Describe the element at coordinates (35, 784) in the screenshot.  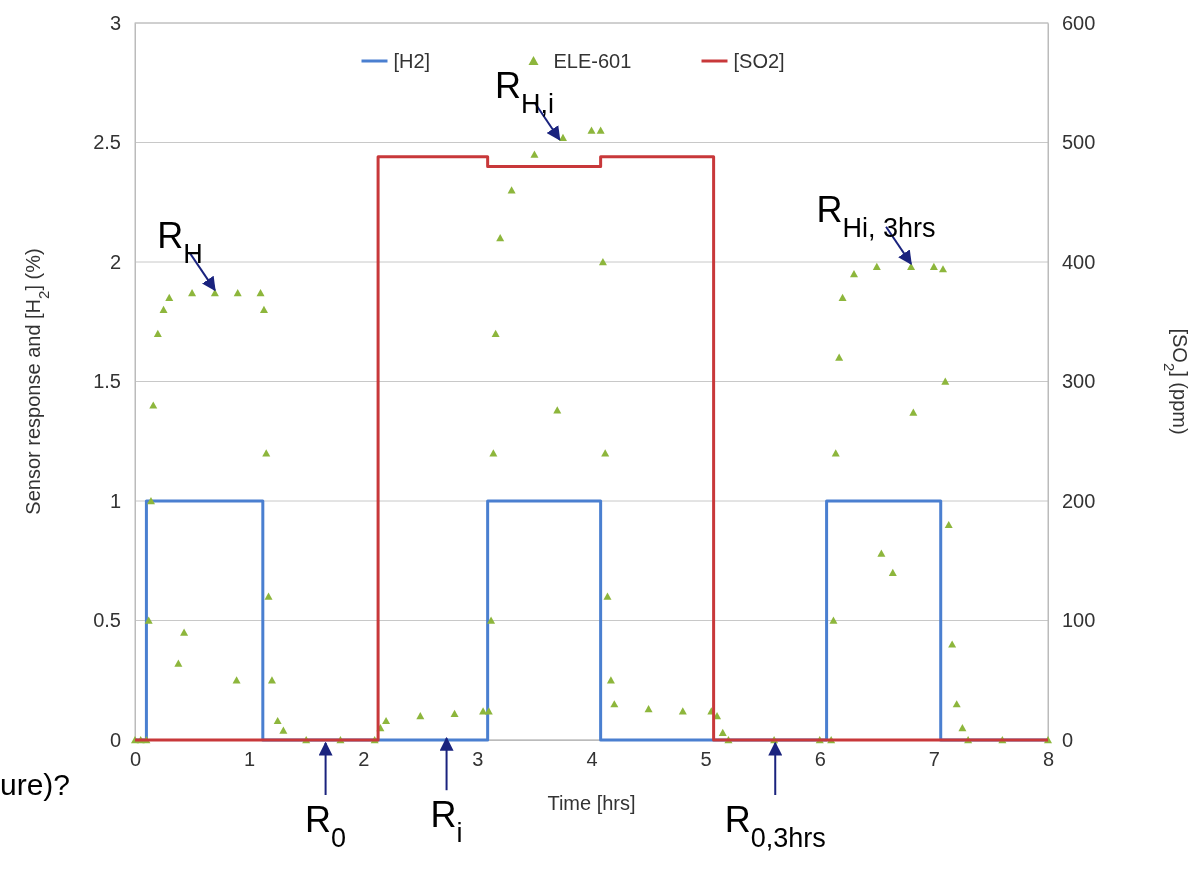
I see `text: ure)?` at that location.